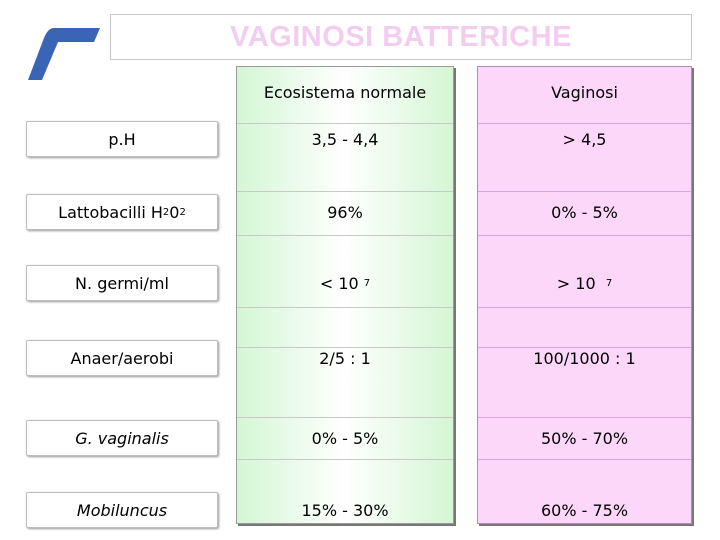 Image resolution: width=720 pixels, height=540 pixels. I want to click on normal-value: 96%, so click(345, 212).